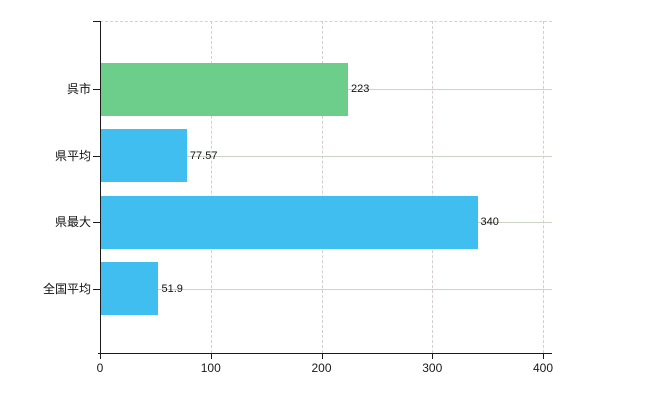 The image size is (650, 400). What do you see at coordinates (203, 155) in the screenshot?
I see `value-label: 77.57` at bounding box center [203, 155].